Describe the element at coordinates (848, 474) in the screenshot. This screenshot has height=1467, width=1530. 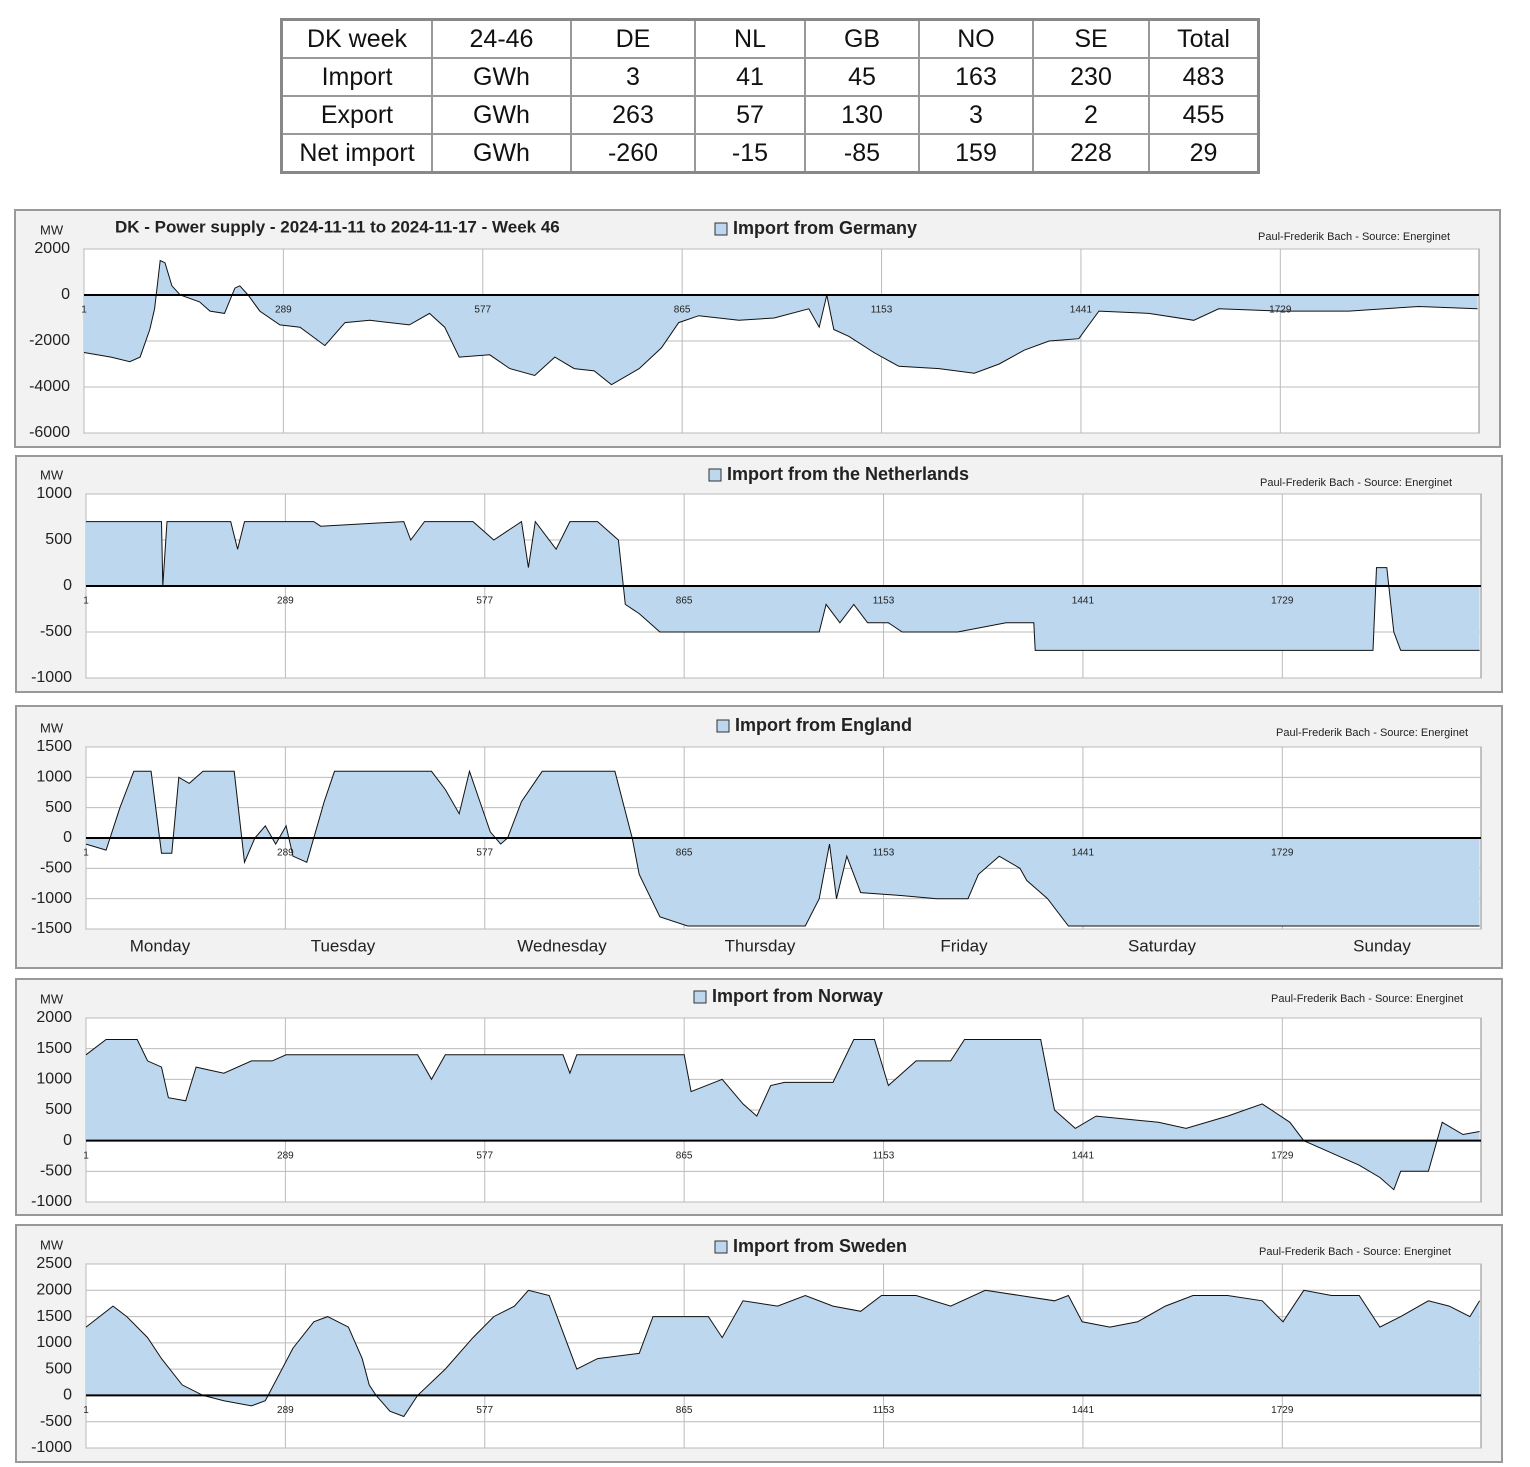
I see `legend-label: Import from the Netherlands` at that location.